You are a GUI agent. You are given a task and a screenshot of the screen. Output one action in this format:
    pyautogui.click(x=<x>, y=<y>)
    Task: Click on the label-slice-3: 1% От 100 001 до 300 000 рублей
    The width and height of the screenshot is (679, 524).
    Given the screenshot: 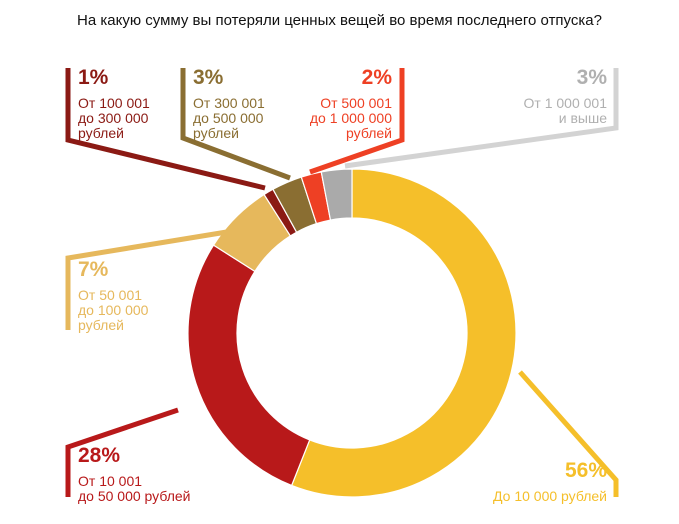 What is the action you would take?
    pyautogui.click(x=114, y=103)
    